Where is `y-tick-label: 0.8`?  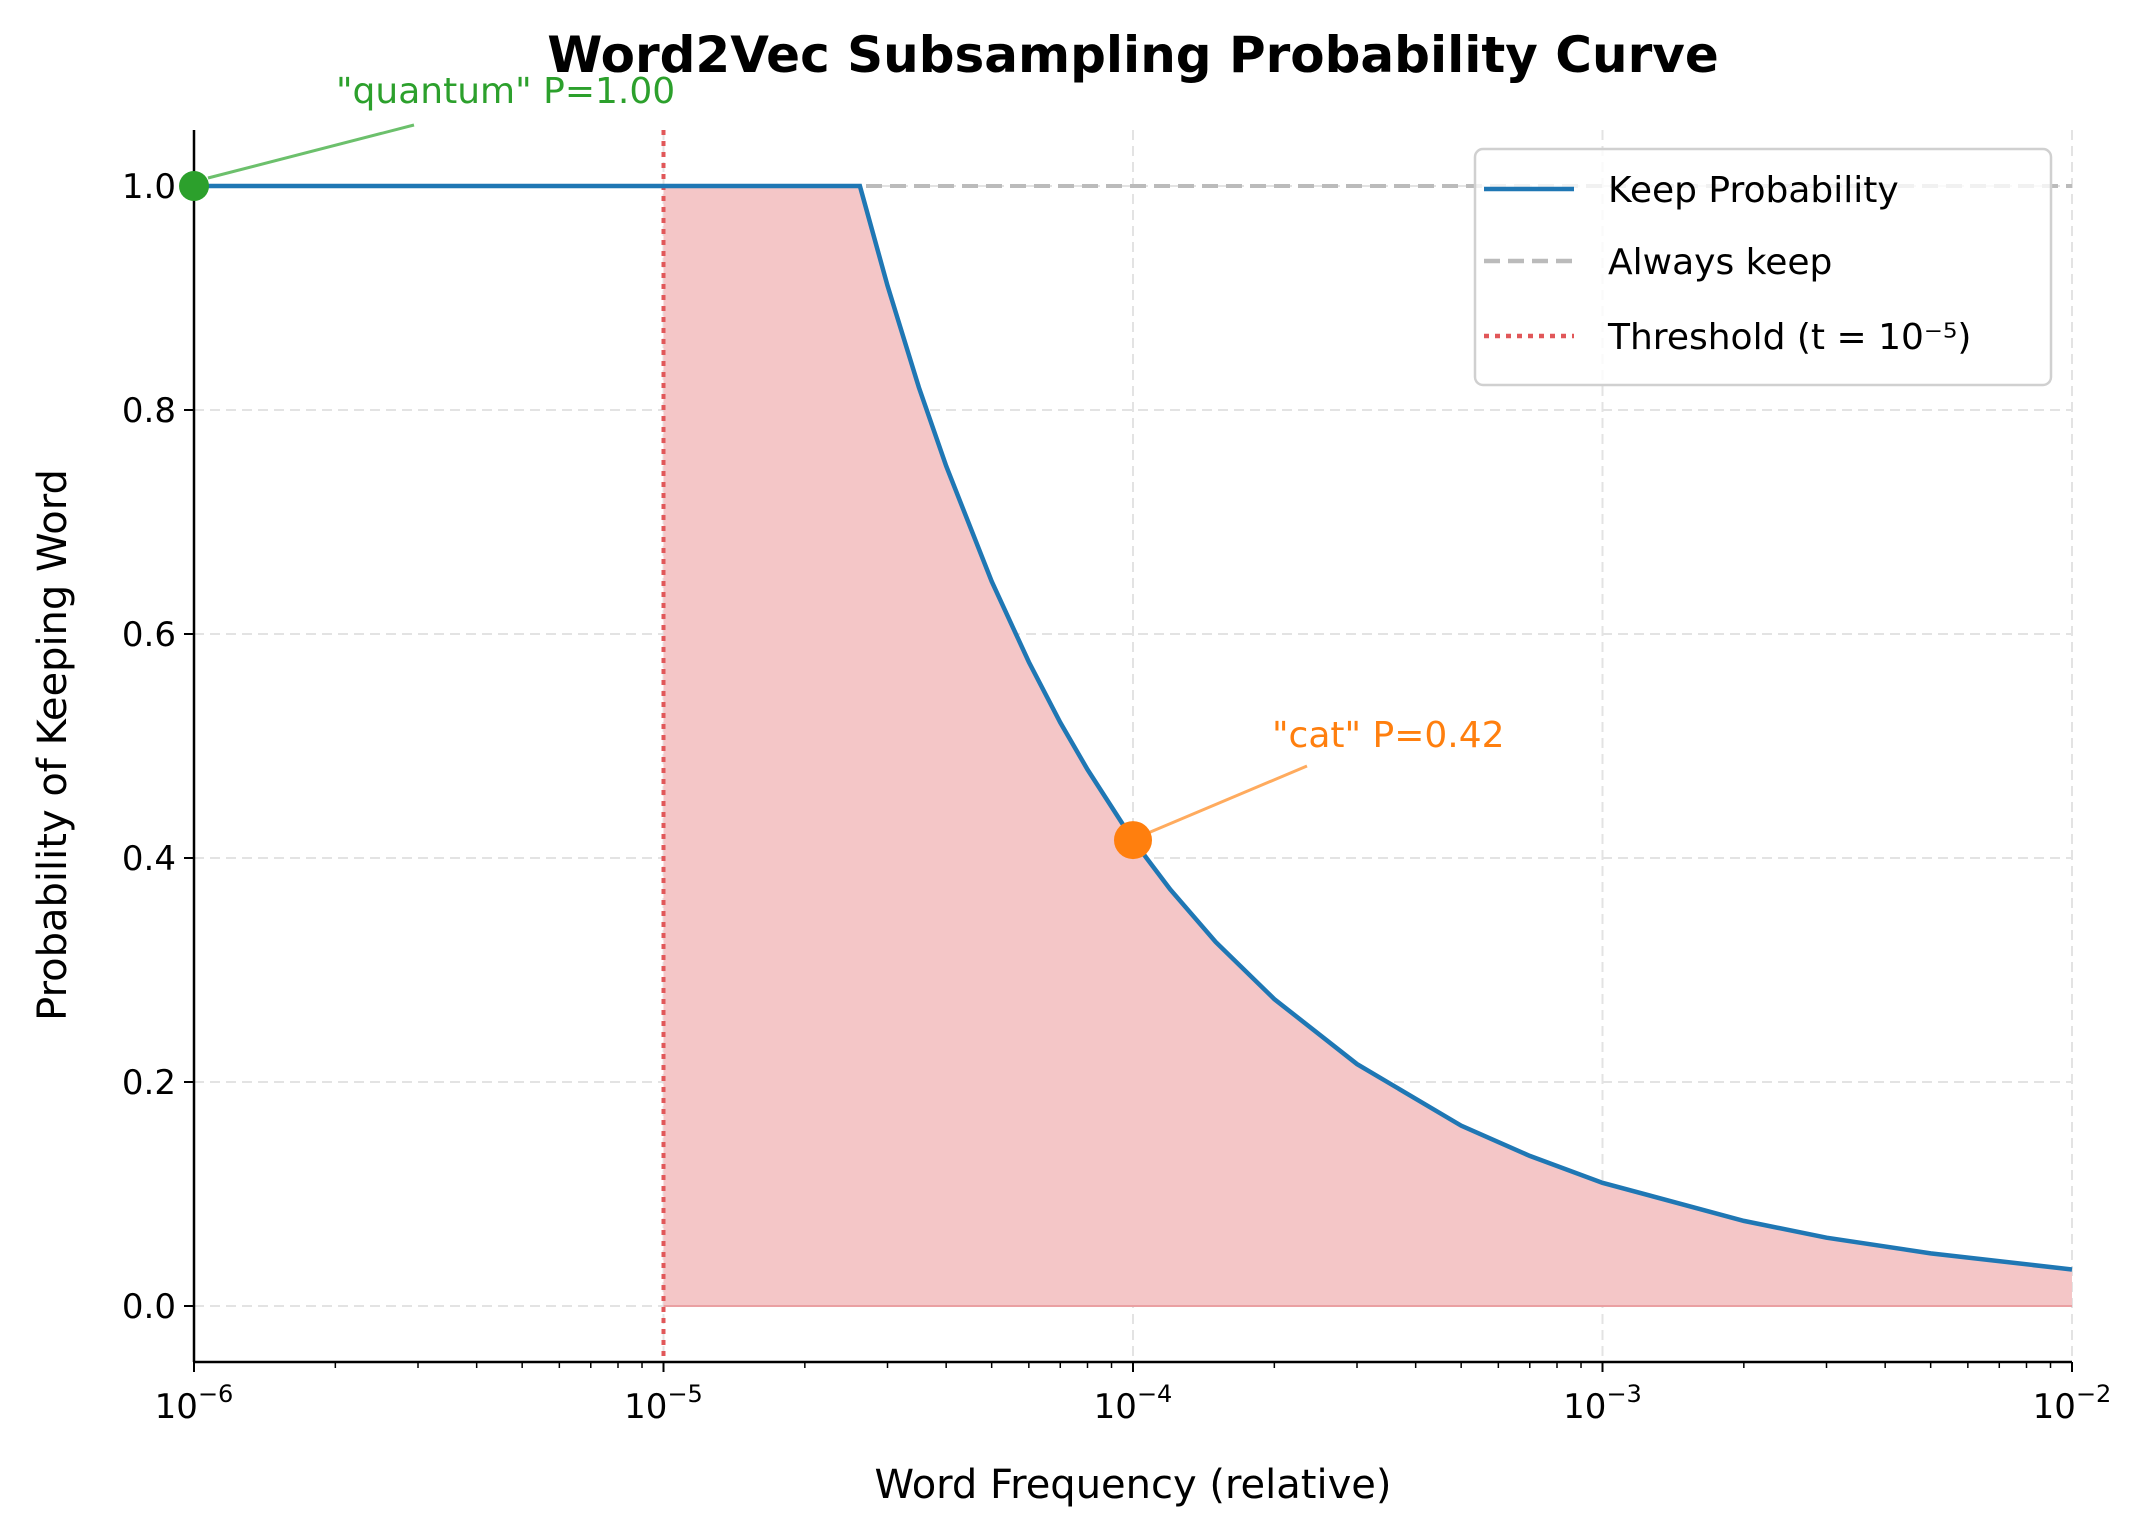
y-tick-label: 0.8 is located at coordinates (149, 411).